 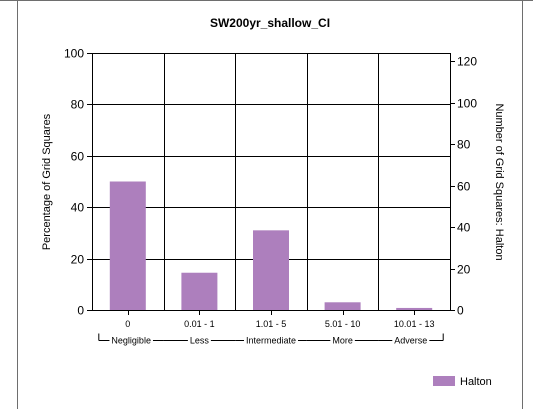 I want to click on legend: Halton, so click(x=462, y=382).